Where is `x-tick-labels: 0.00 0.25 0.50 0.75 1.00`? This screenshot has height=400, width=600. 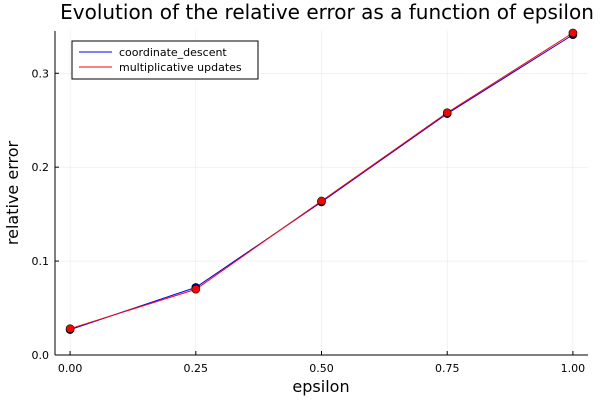 x-tick-labels: 0.00 0.25 0.50 0.75 1.00 is located at coordinates (321, 368).